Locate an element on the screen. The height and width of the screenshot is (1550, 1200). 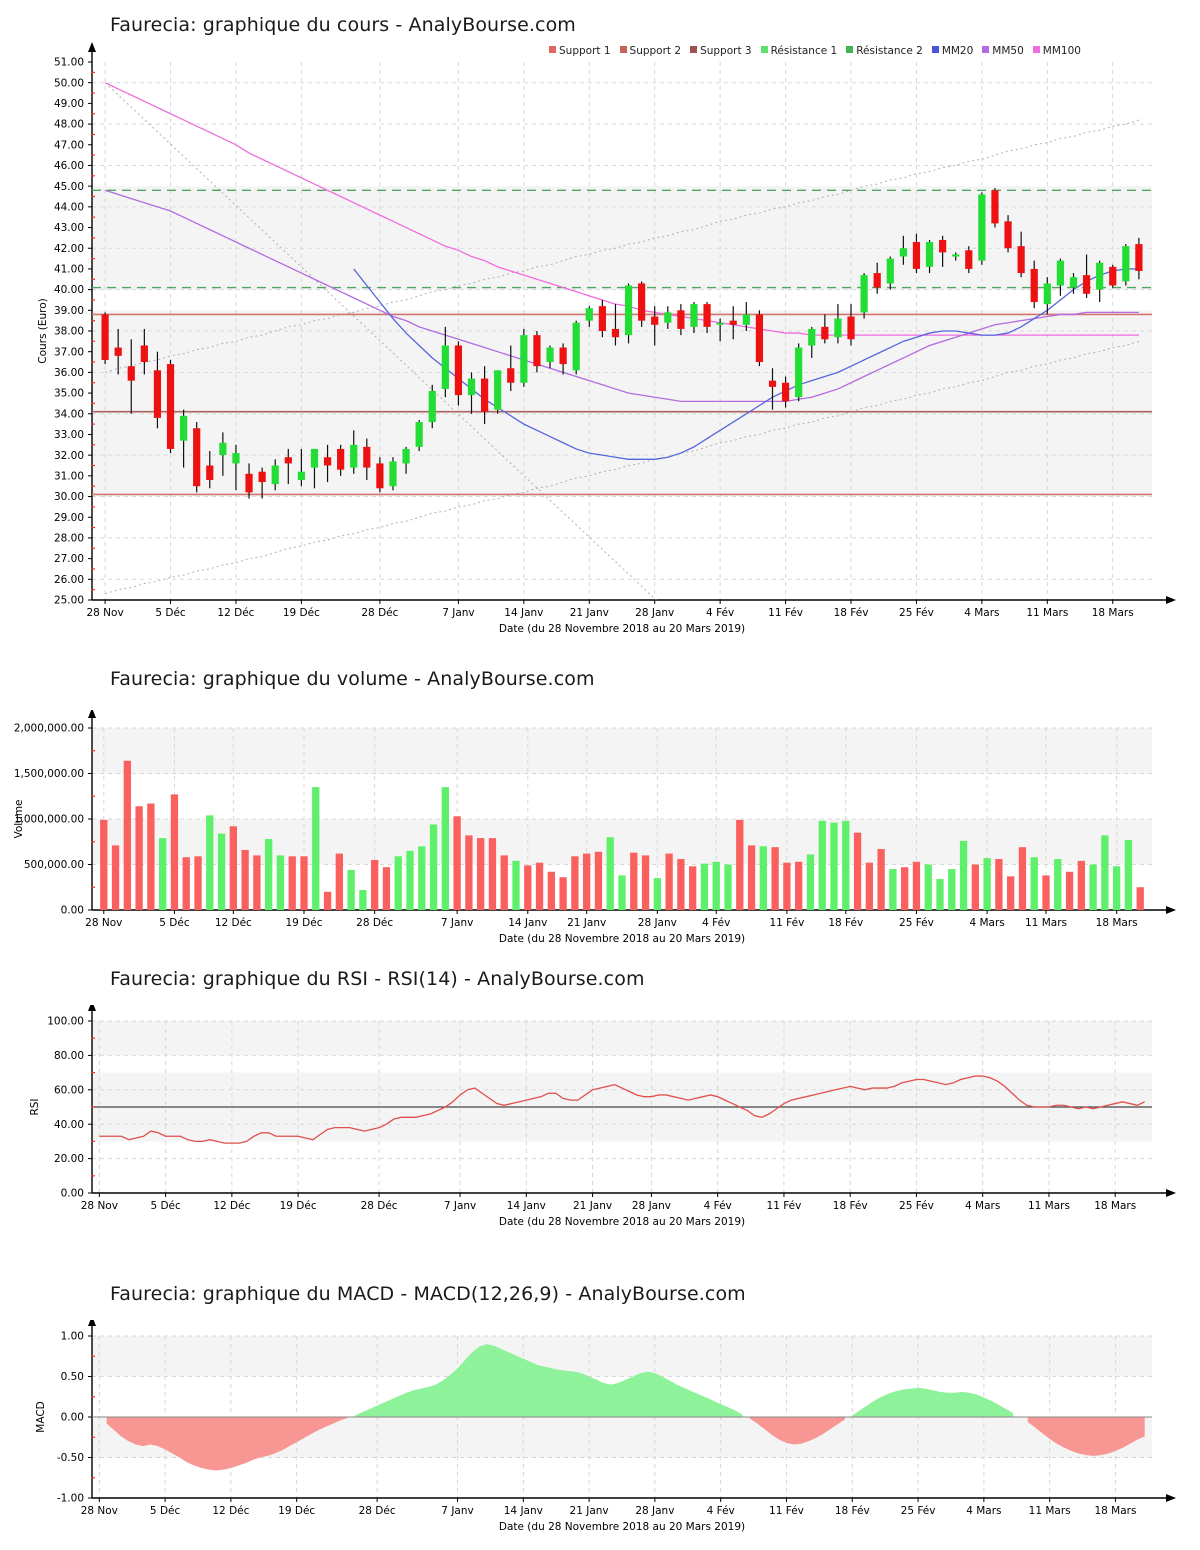
x-tick-label: 12 Déc is located at coordinates (233, 923).